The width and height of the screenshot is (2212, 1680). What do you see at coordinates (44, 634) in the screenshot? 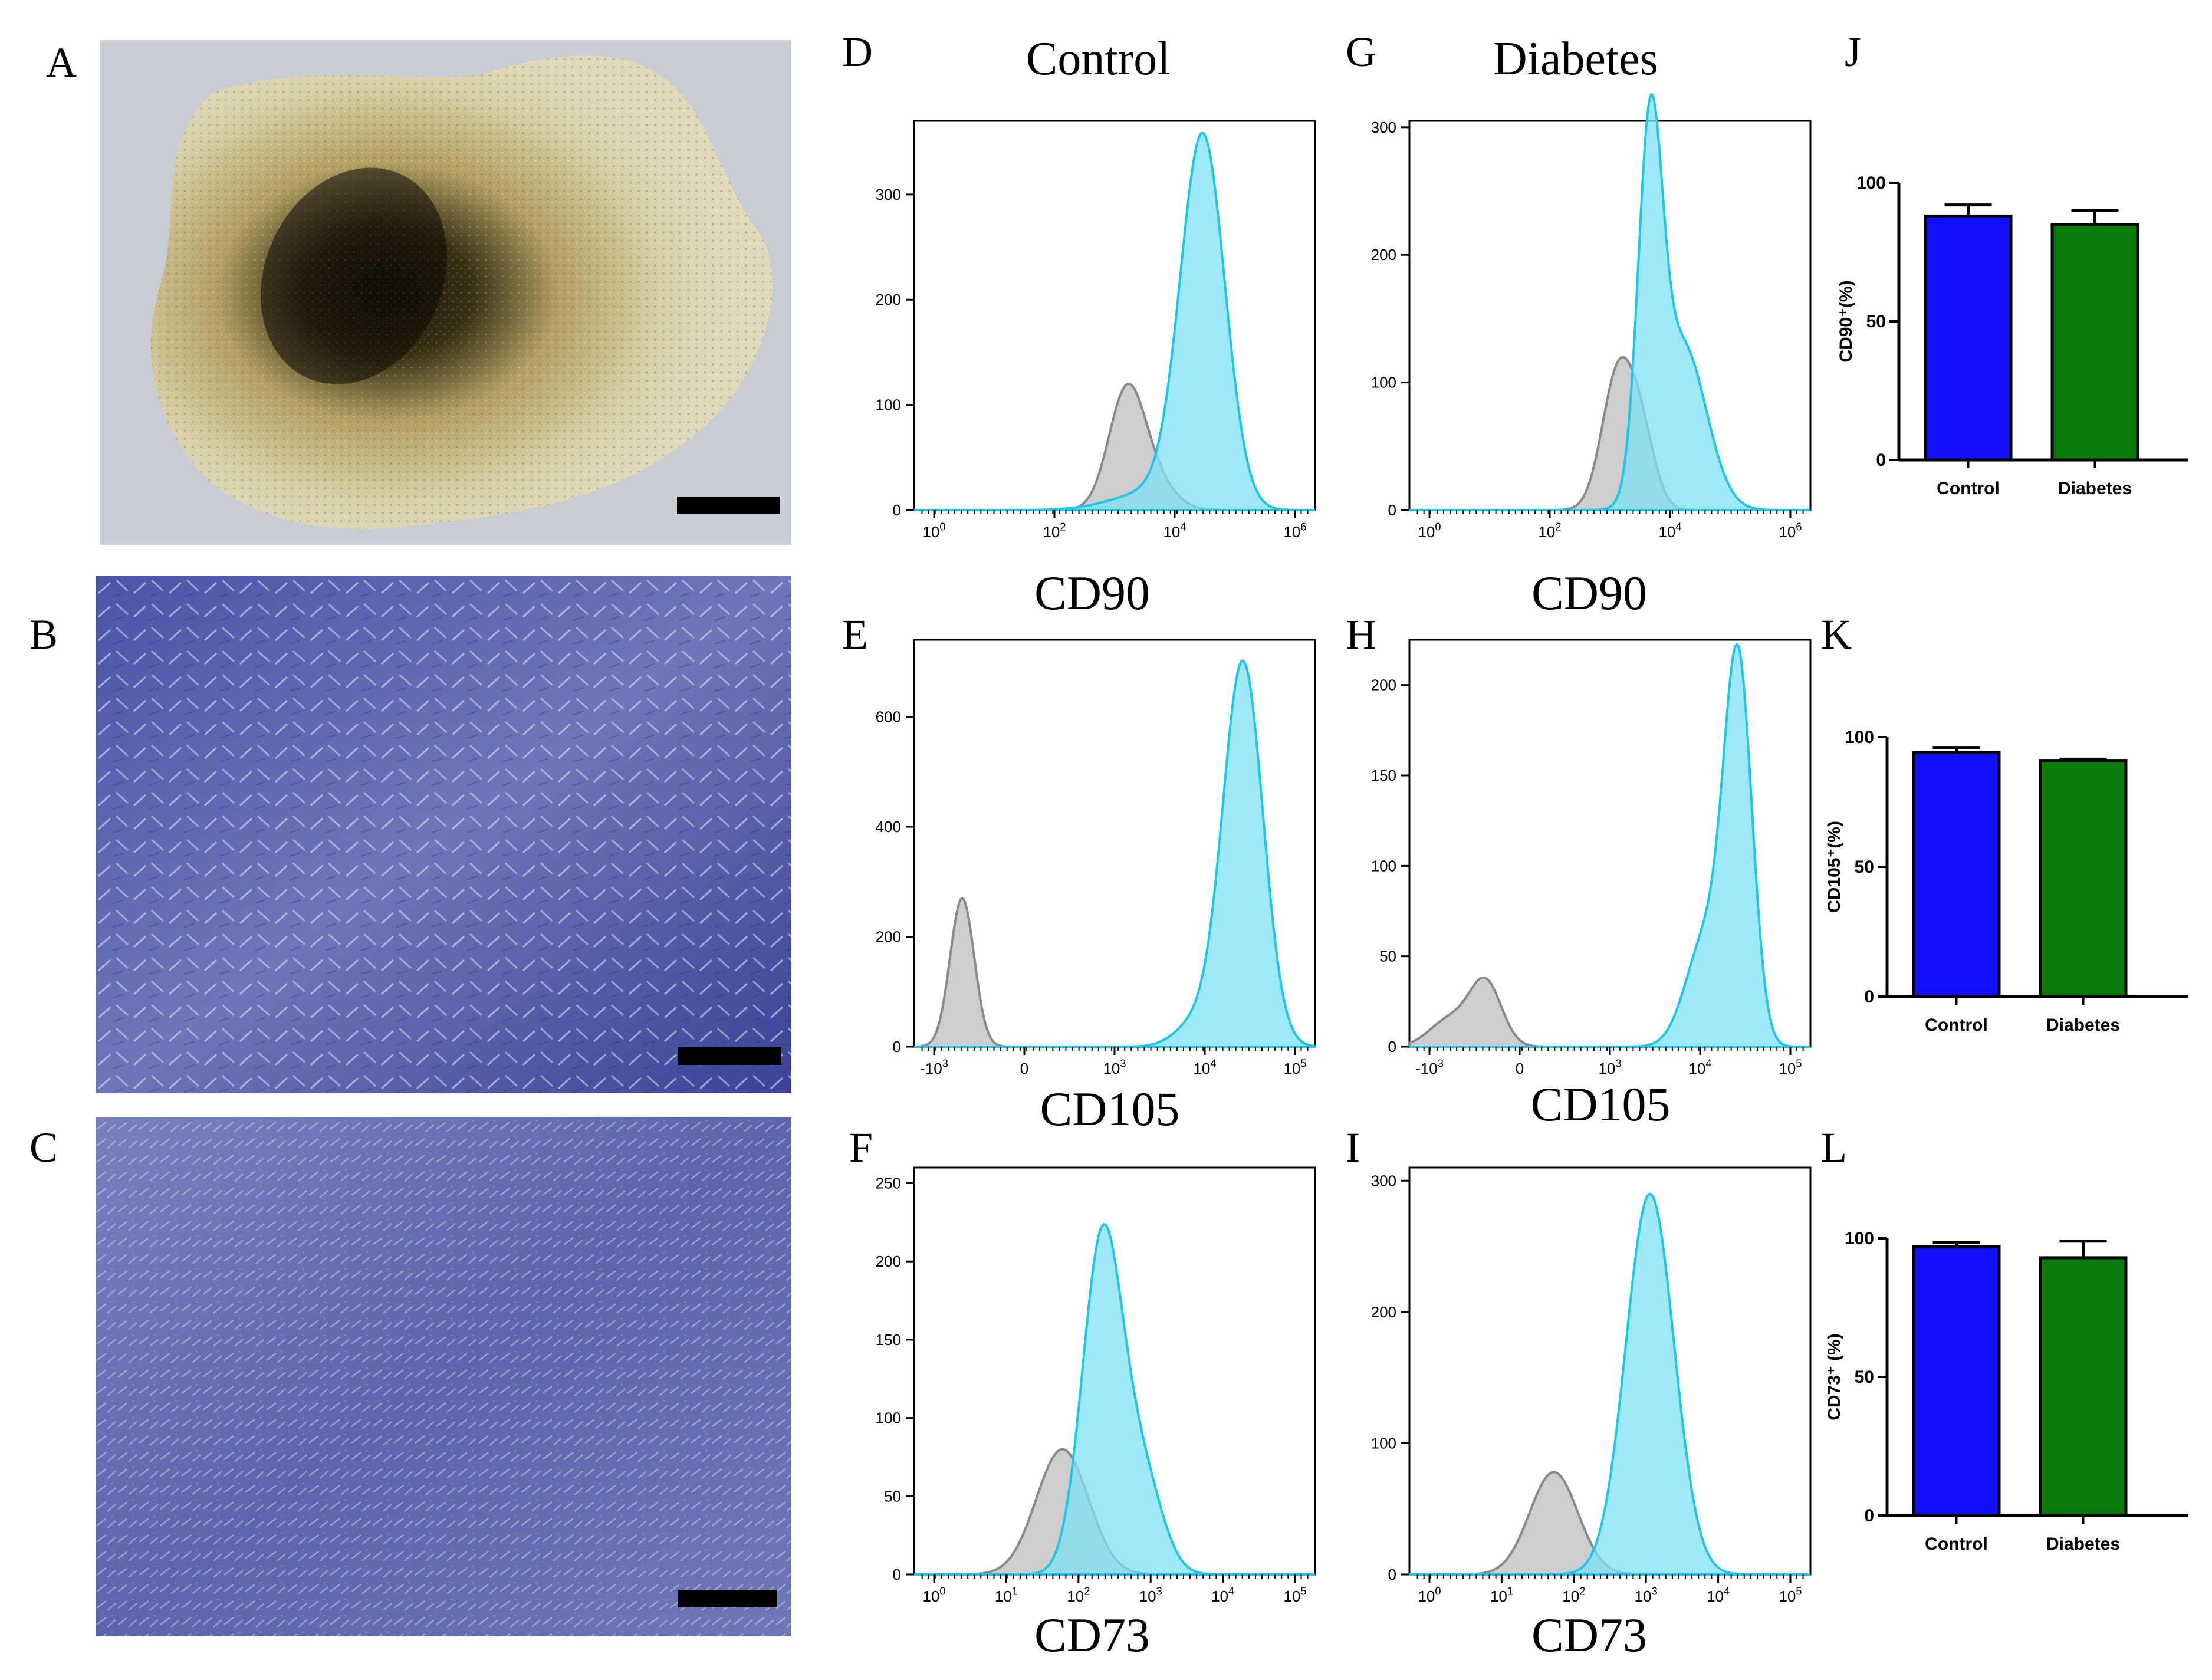
I see `panel-label-b: B` at bounding box center [44, 634].